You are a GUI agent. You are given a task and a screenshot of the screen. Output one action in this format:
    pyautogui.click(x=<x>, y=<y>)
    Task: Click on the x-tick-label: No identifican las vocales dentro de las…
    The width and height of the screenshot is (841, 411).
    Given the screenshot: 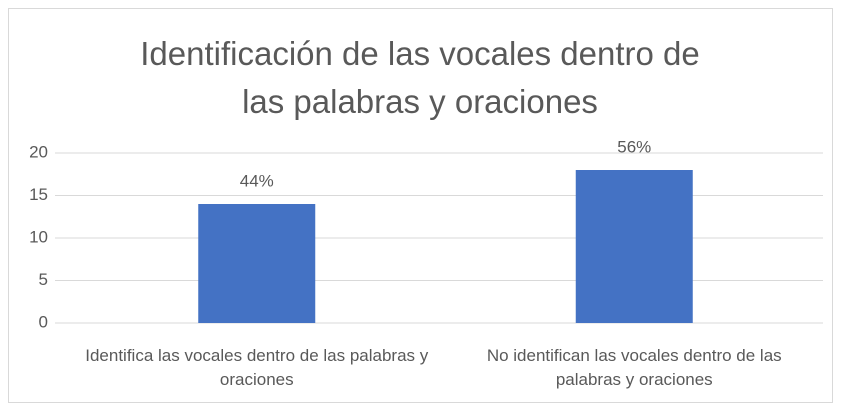 What is the action you would take?
    pyautogui.click(x=634, y=367)
    